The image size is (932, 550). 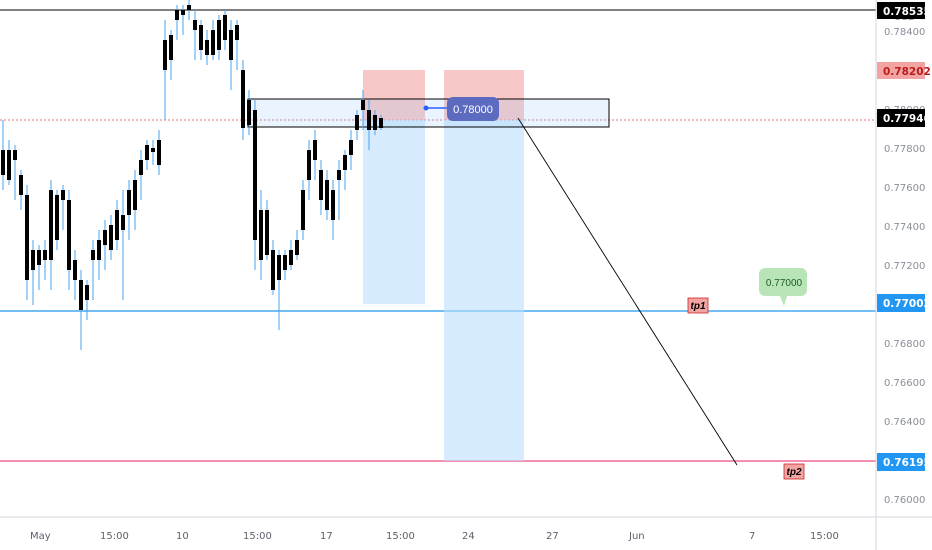 I want to click on x-tick: 24, so click(x=468, y=536).